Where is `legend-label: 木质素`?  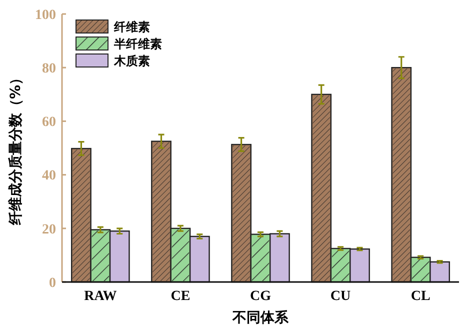 legend-label: 木质素 is located at coordinates (131, 61).